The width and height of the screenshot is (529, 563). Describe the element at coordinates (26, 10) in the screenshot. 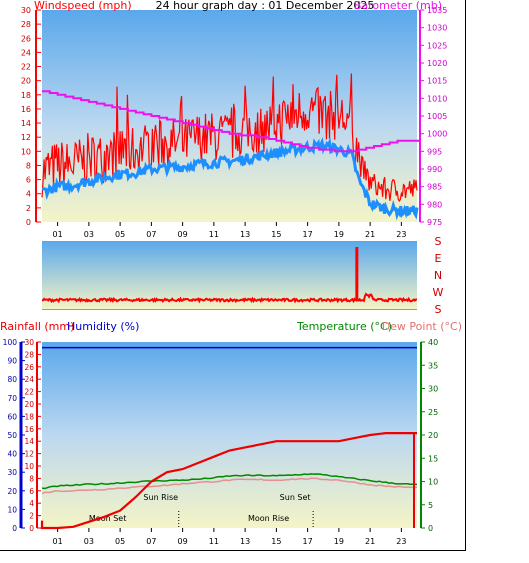

I see `wind-y-tick-label: 30` at that location.